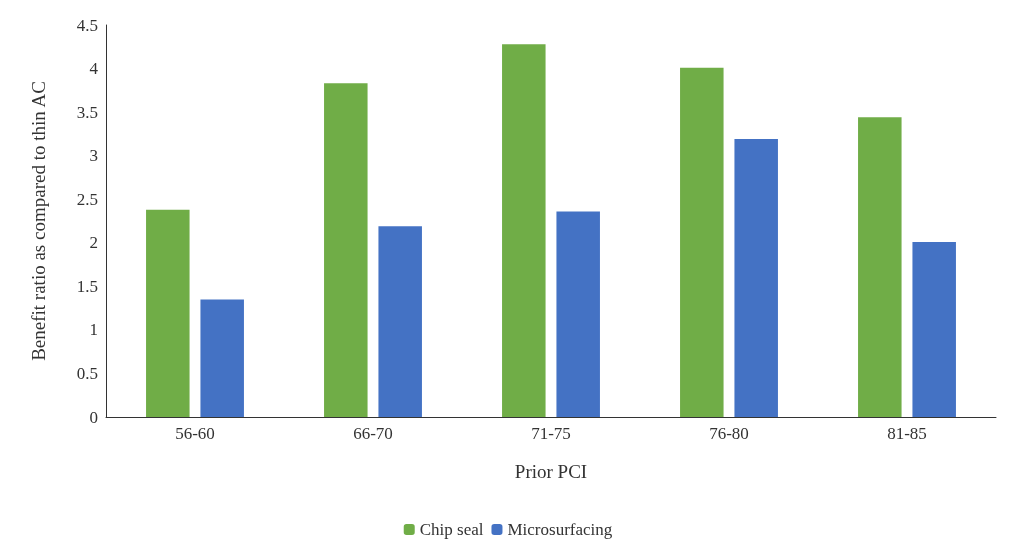 This screenshot has height=556, width=1021. I want to click on x-tick-label: 56-60, so click(195, 433).